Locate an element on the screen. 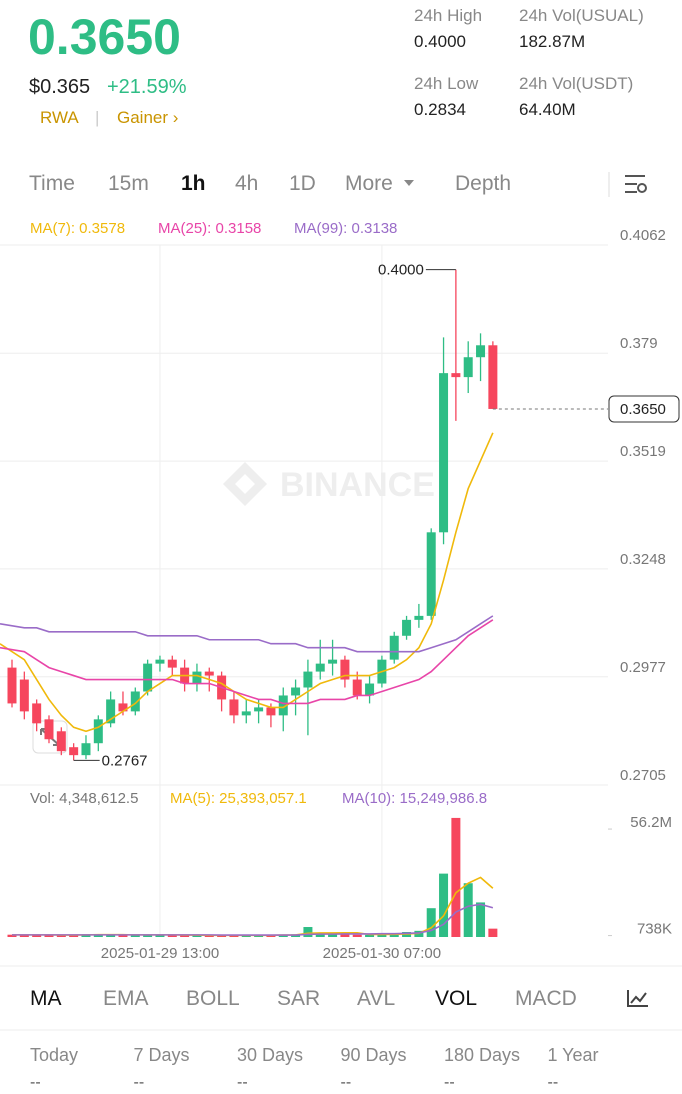 This screenshot has height=1094, width=682. indicator-tab: VOL is located at coordinates (456, 998).